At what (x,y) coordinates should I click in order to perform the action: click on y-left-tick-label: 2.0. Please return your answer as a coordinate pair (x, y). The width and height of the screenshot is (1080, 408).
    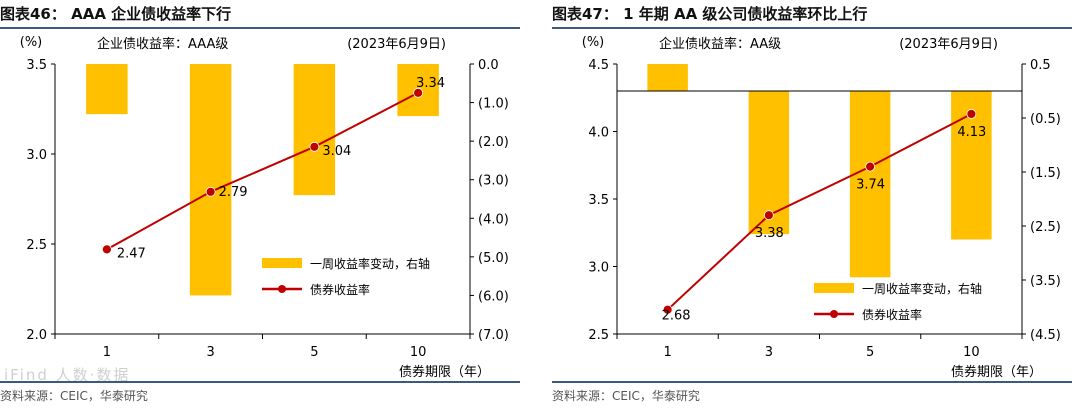
    Looking at the image, I should click on (36, 335).